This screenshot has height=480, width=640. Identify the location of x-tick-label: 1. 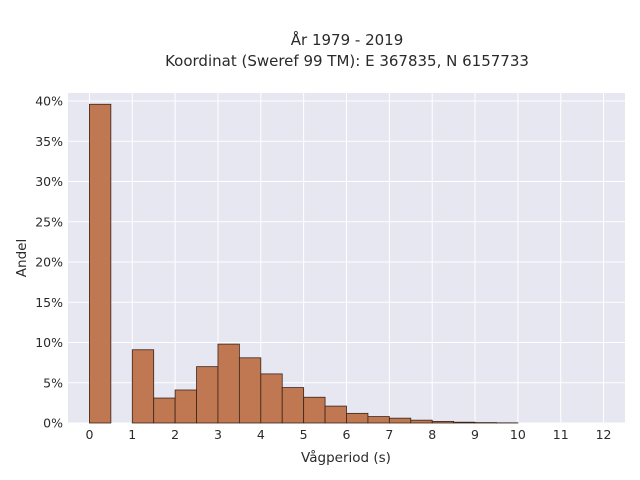
(132, 434).